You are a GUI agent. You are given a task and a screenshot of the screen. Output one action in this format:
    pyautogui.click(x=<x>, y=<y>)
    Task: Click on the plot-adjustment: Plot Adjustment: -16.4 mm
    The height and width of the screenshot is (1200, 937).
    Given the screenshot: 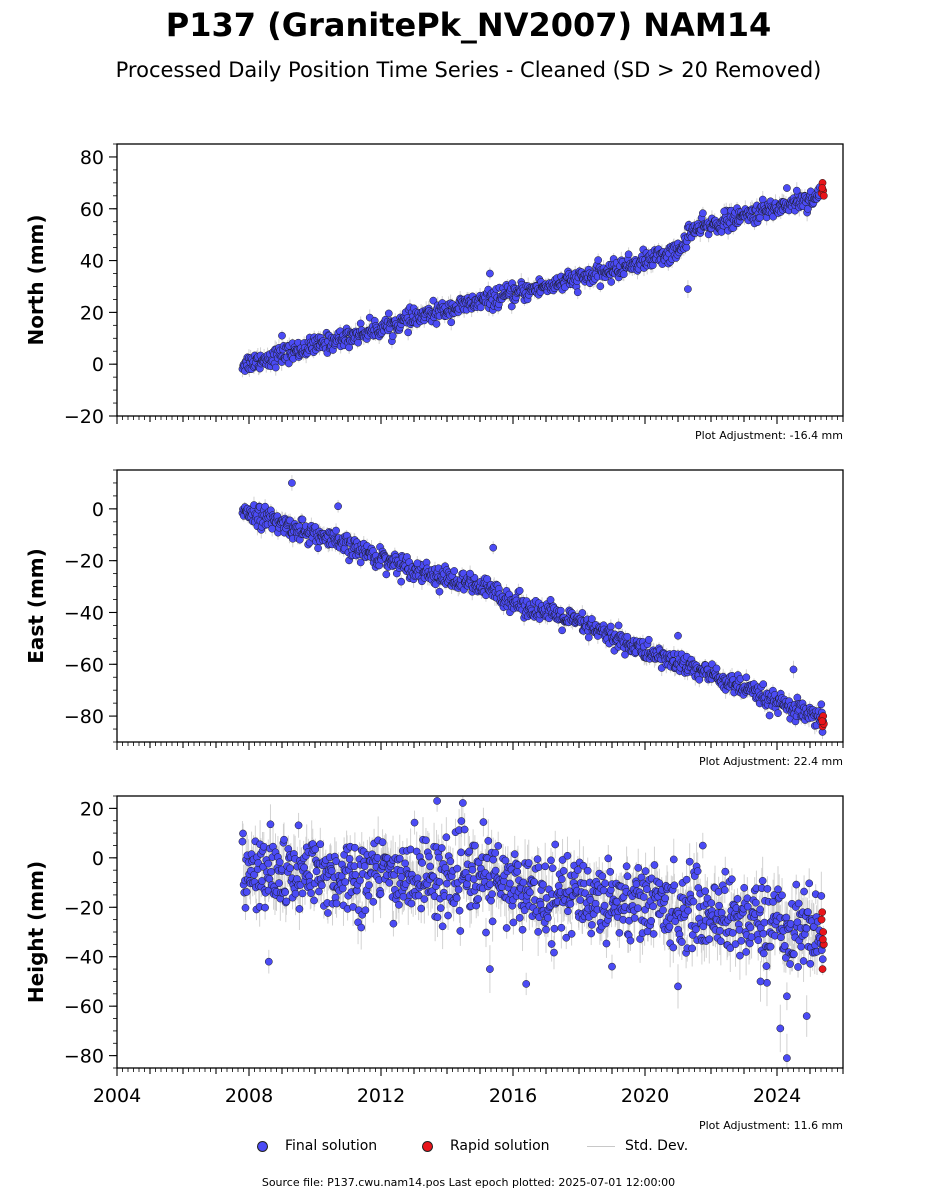 What is the action you would take?
    pyautogui.click(x=769, y=435)
    